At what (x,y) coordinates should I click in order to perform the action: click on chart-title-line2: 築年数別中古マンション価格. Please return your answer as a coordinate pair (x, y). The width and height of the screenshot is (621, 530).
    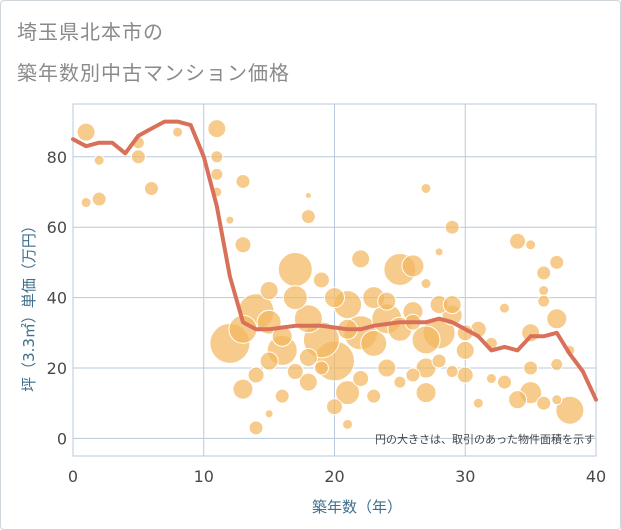
    Looking at the image, I should click on (153, 73).